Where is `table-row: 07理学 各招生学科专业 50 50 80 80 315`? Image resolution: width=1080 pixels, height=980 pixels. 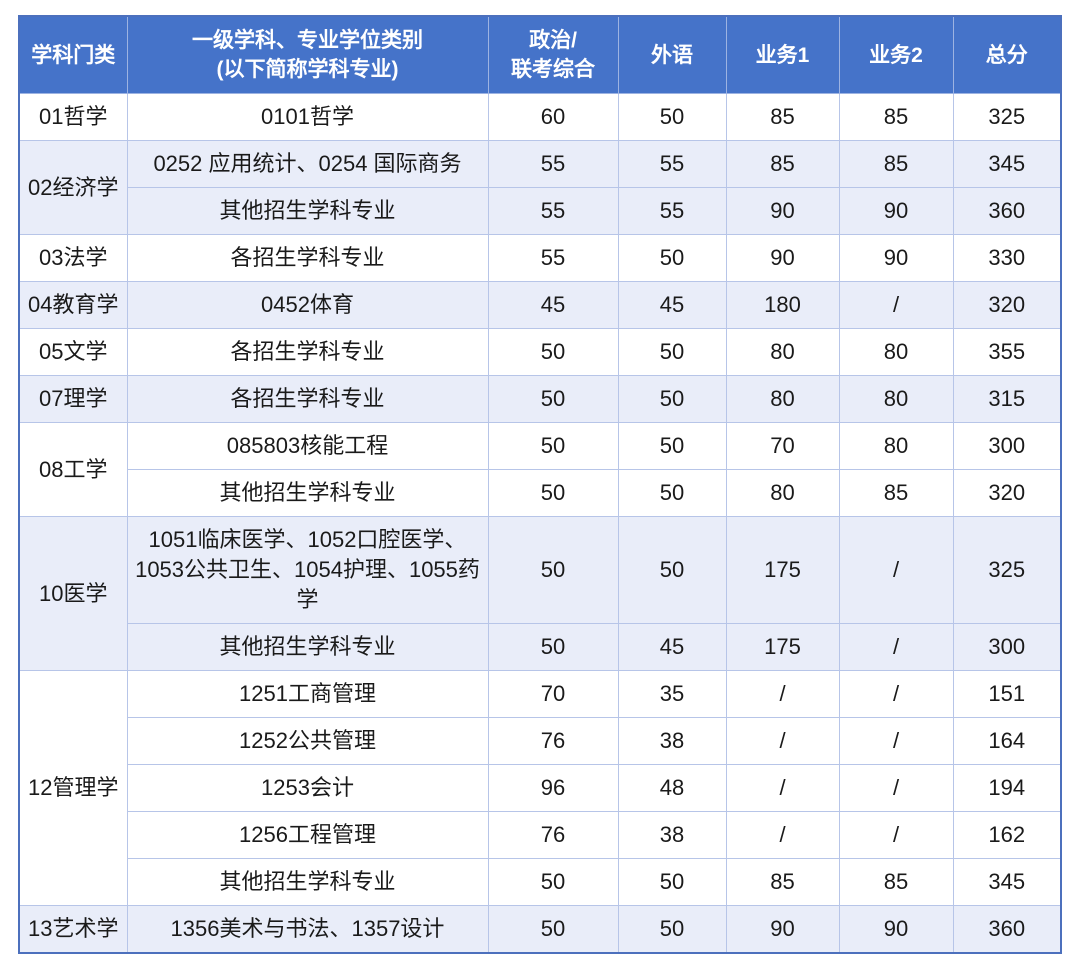 table-row: 07理学 各招生学科专业 50 50 80 80 315 is located at coordinates (540, 399).